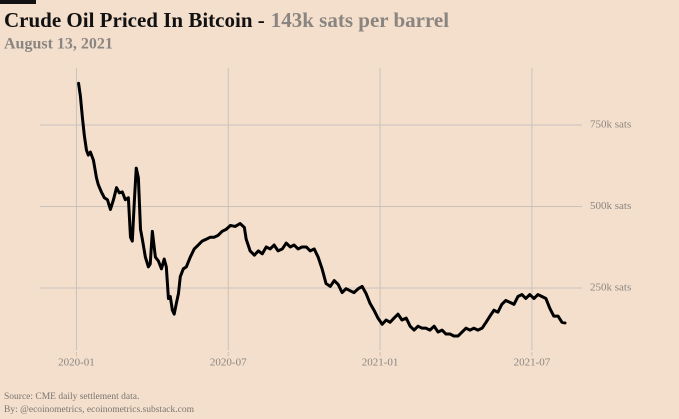  I want to click on title-value: 143k sats per barrel, so click(360, 20).